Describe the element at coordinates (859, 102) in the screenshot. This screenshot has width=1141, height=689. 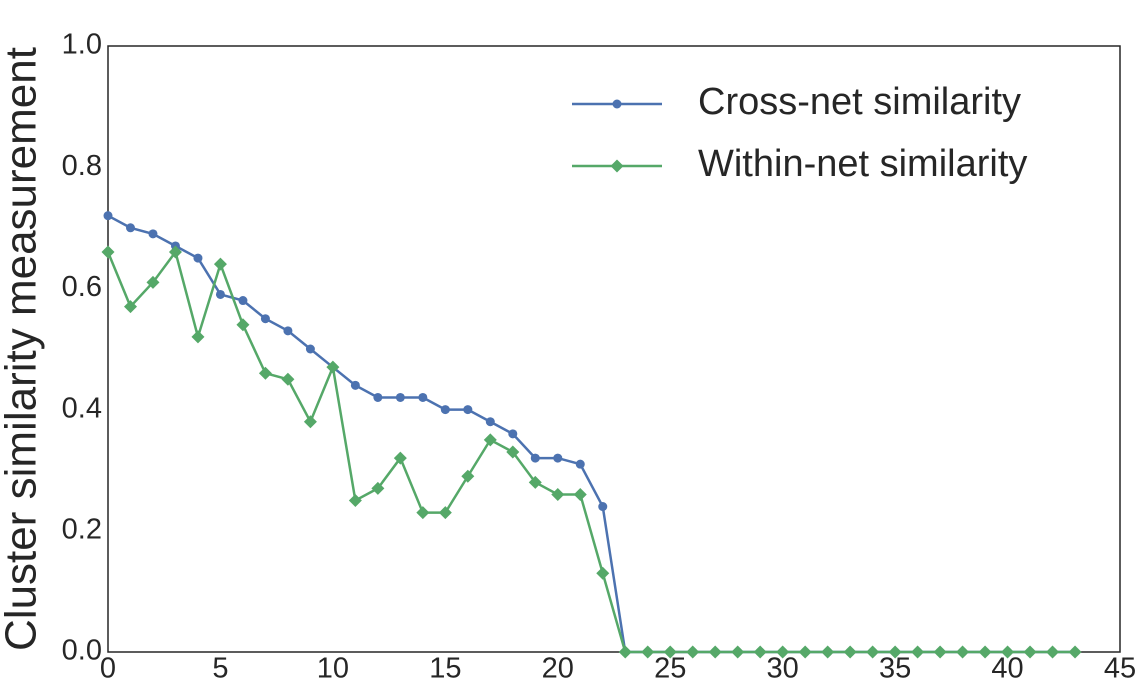
I see `legend-label: Cross-net similarity` at that location.